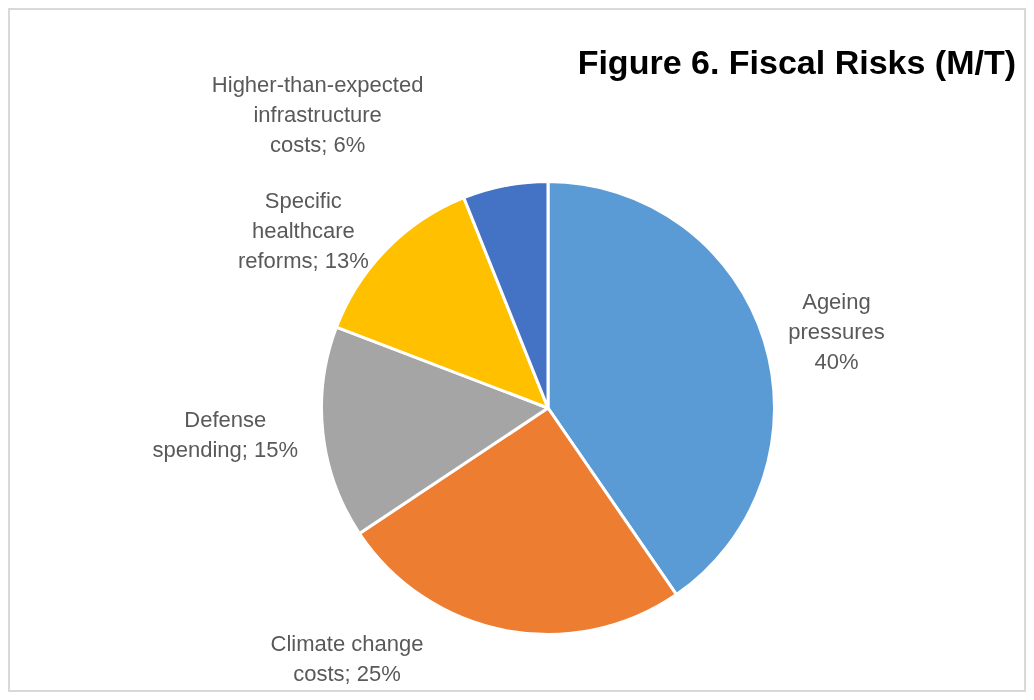 This screenshot has width=1034, height=700. Describe the element at coordinates (317, 115) in the screenshot. I see `slice-label: Higher-than-expected infrastructure costs; 6%` at that location.